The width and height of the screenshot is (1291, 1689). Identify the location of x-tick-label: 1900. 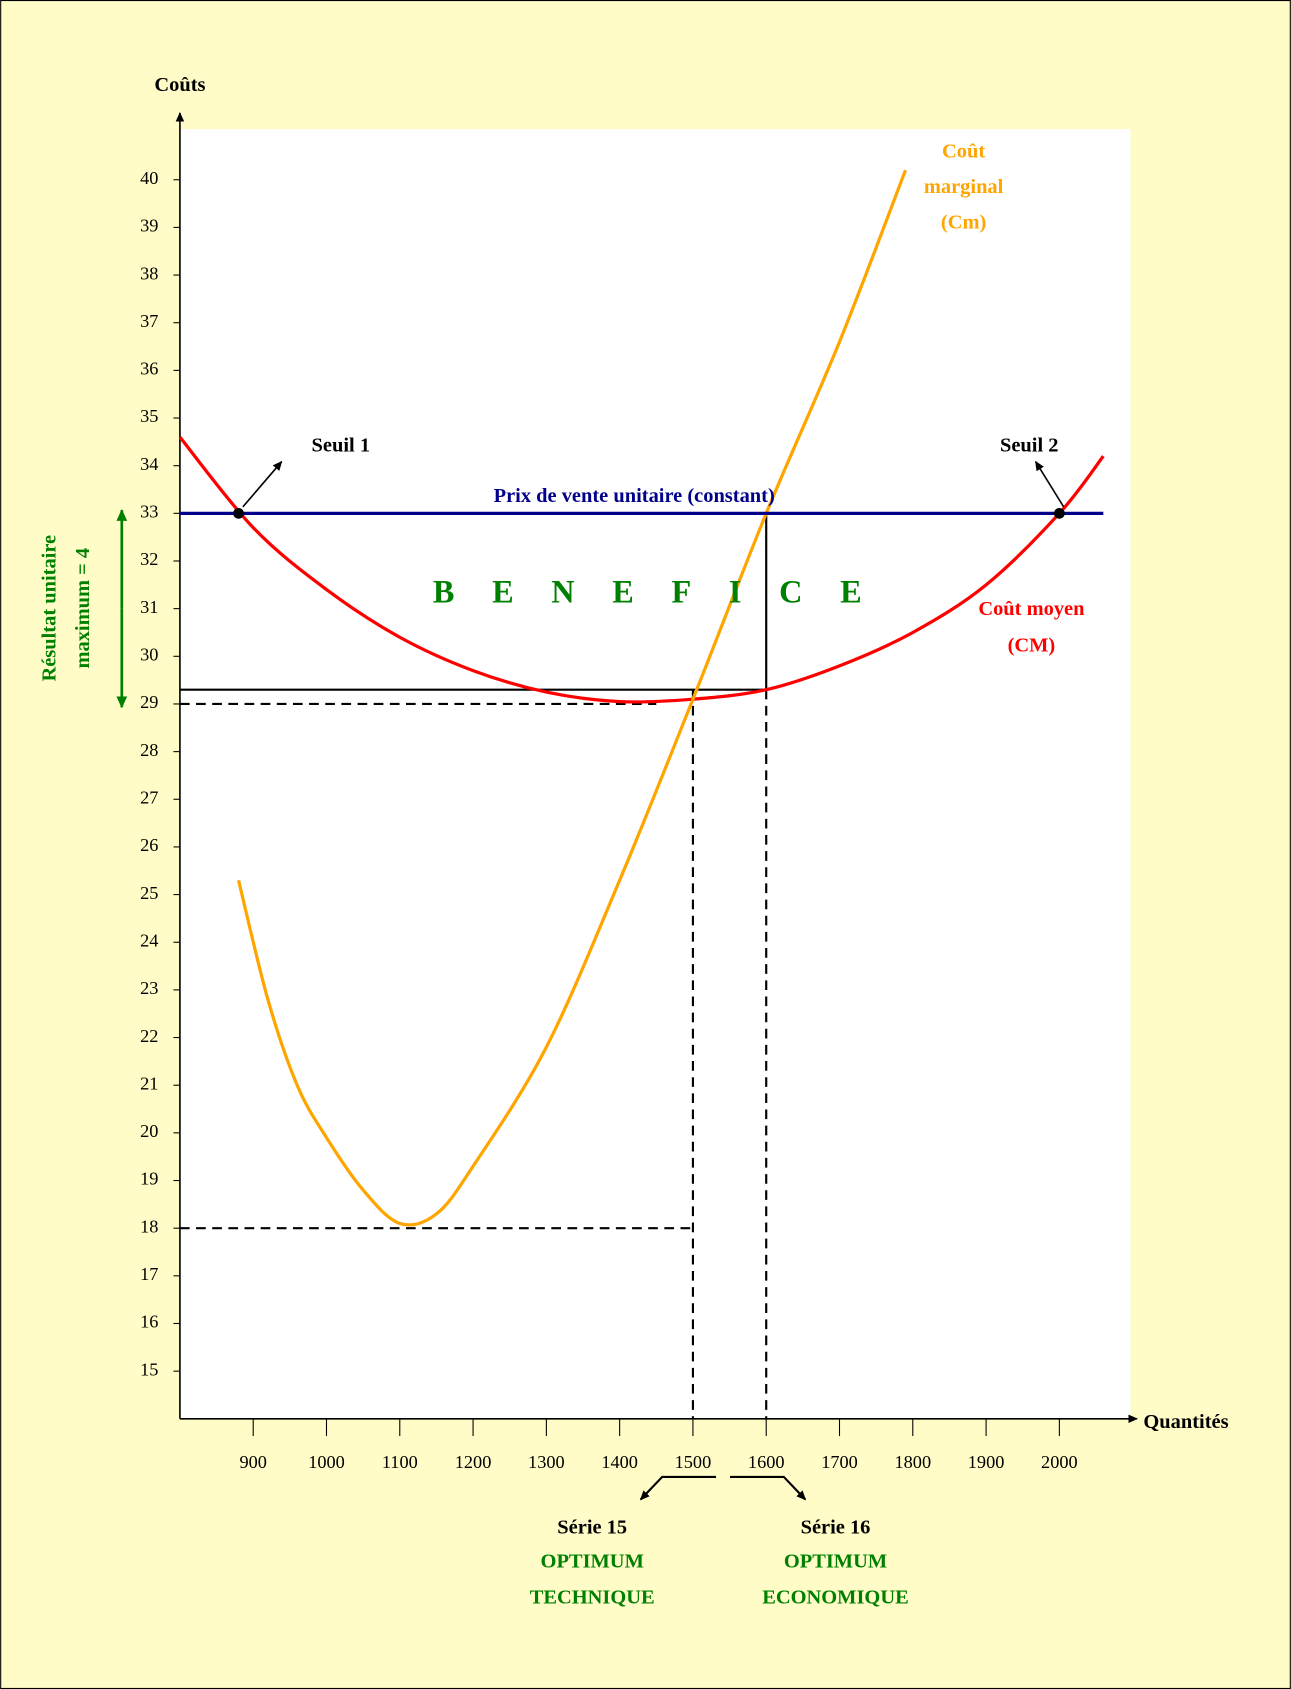
(986, 1462).